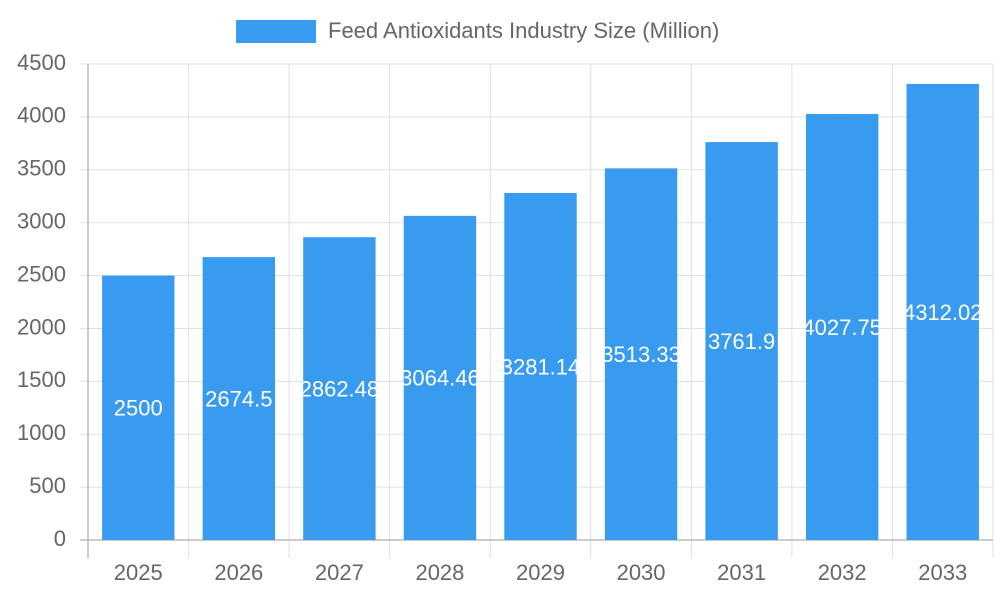 This screenshot has height=600, width=1000. I want to click on x-tick-label: 2028, so click(439, 572).